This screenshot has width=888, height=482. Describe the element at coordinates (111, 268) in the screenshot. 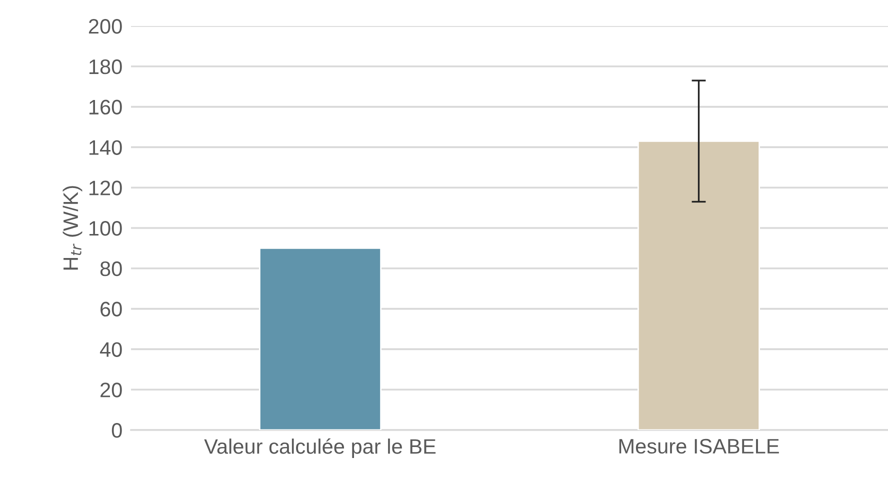

I see `y-tick-label: 80` at that location.